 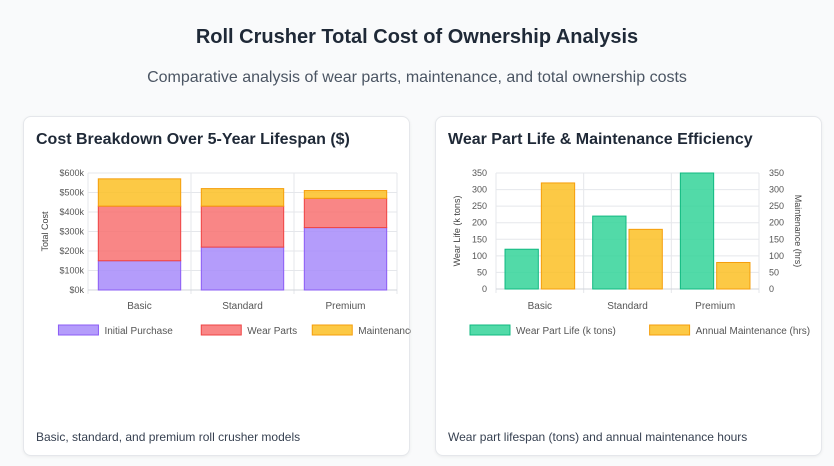 I want to click on wear-efficiency-title: Wear Part Life & Maintenance Efficiency, so click(x=600, y=139).